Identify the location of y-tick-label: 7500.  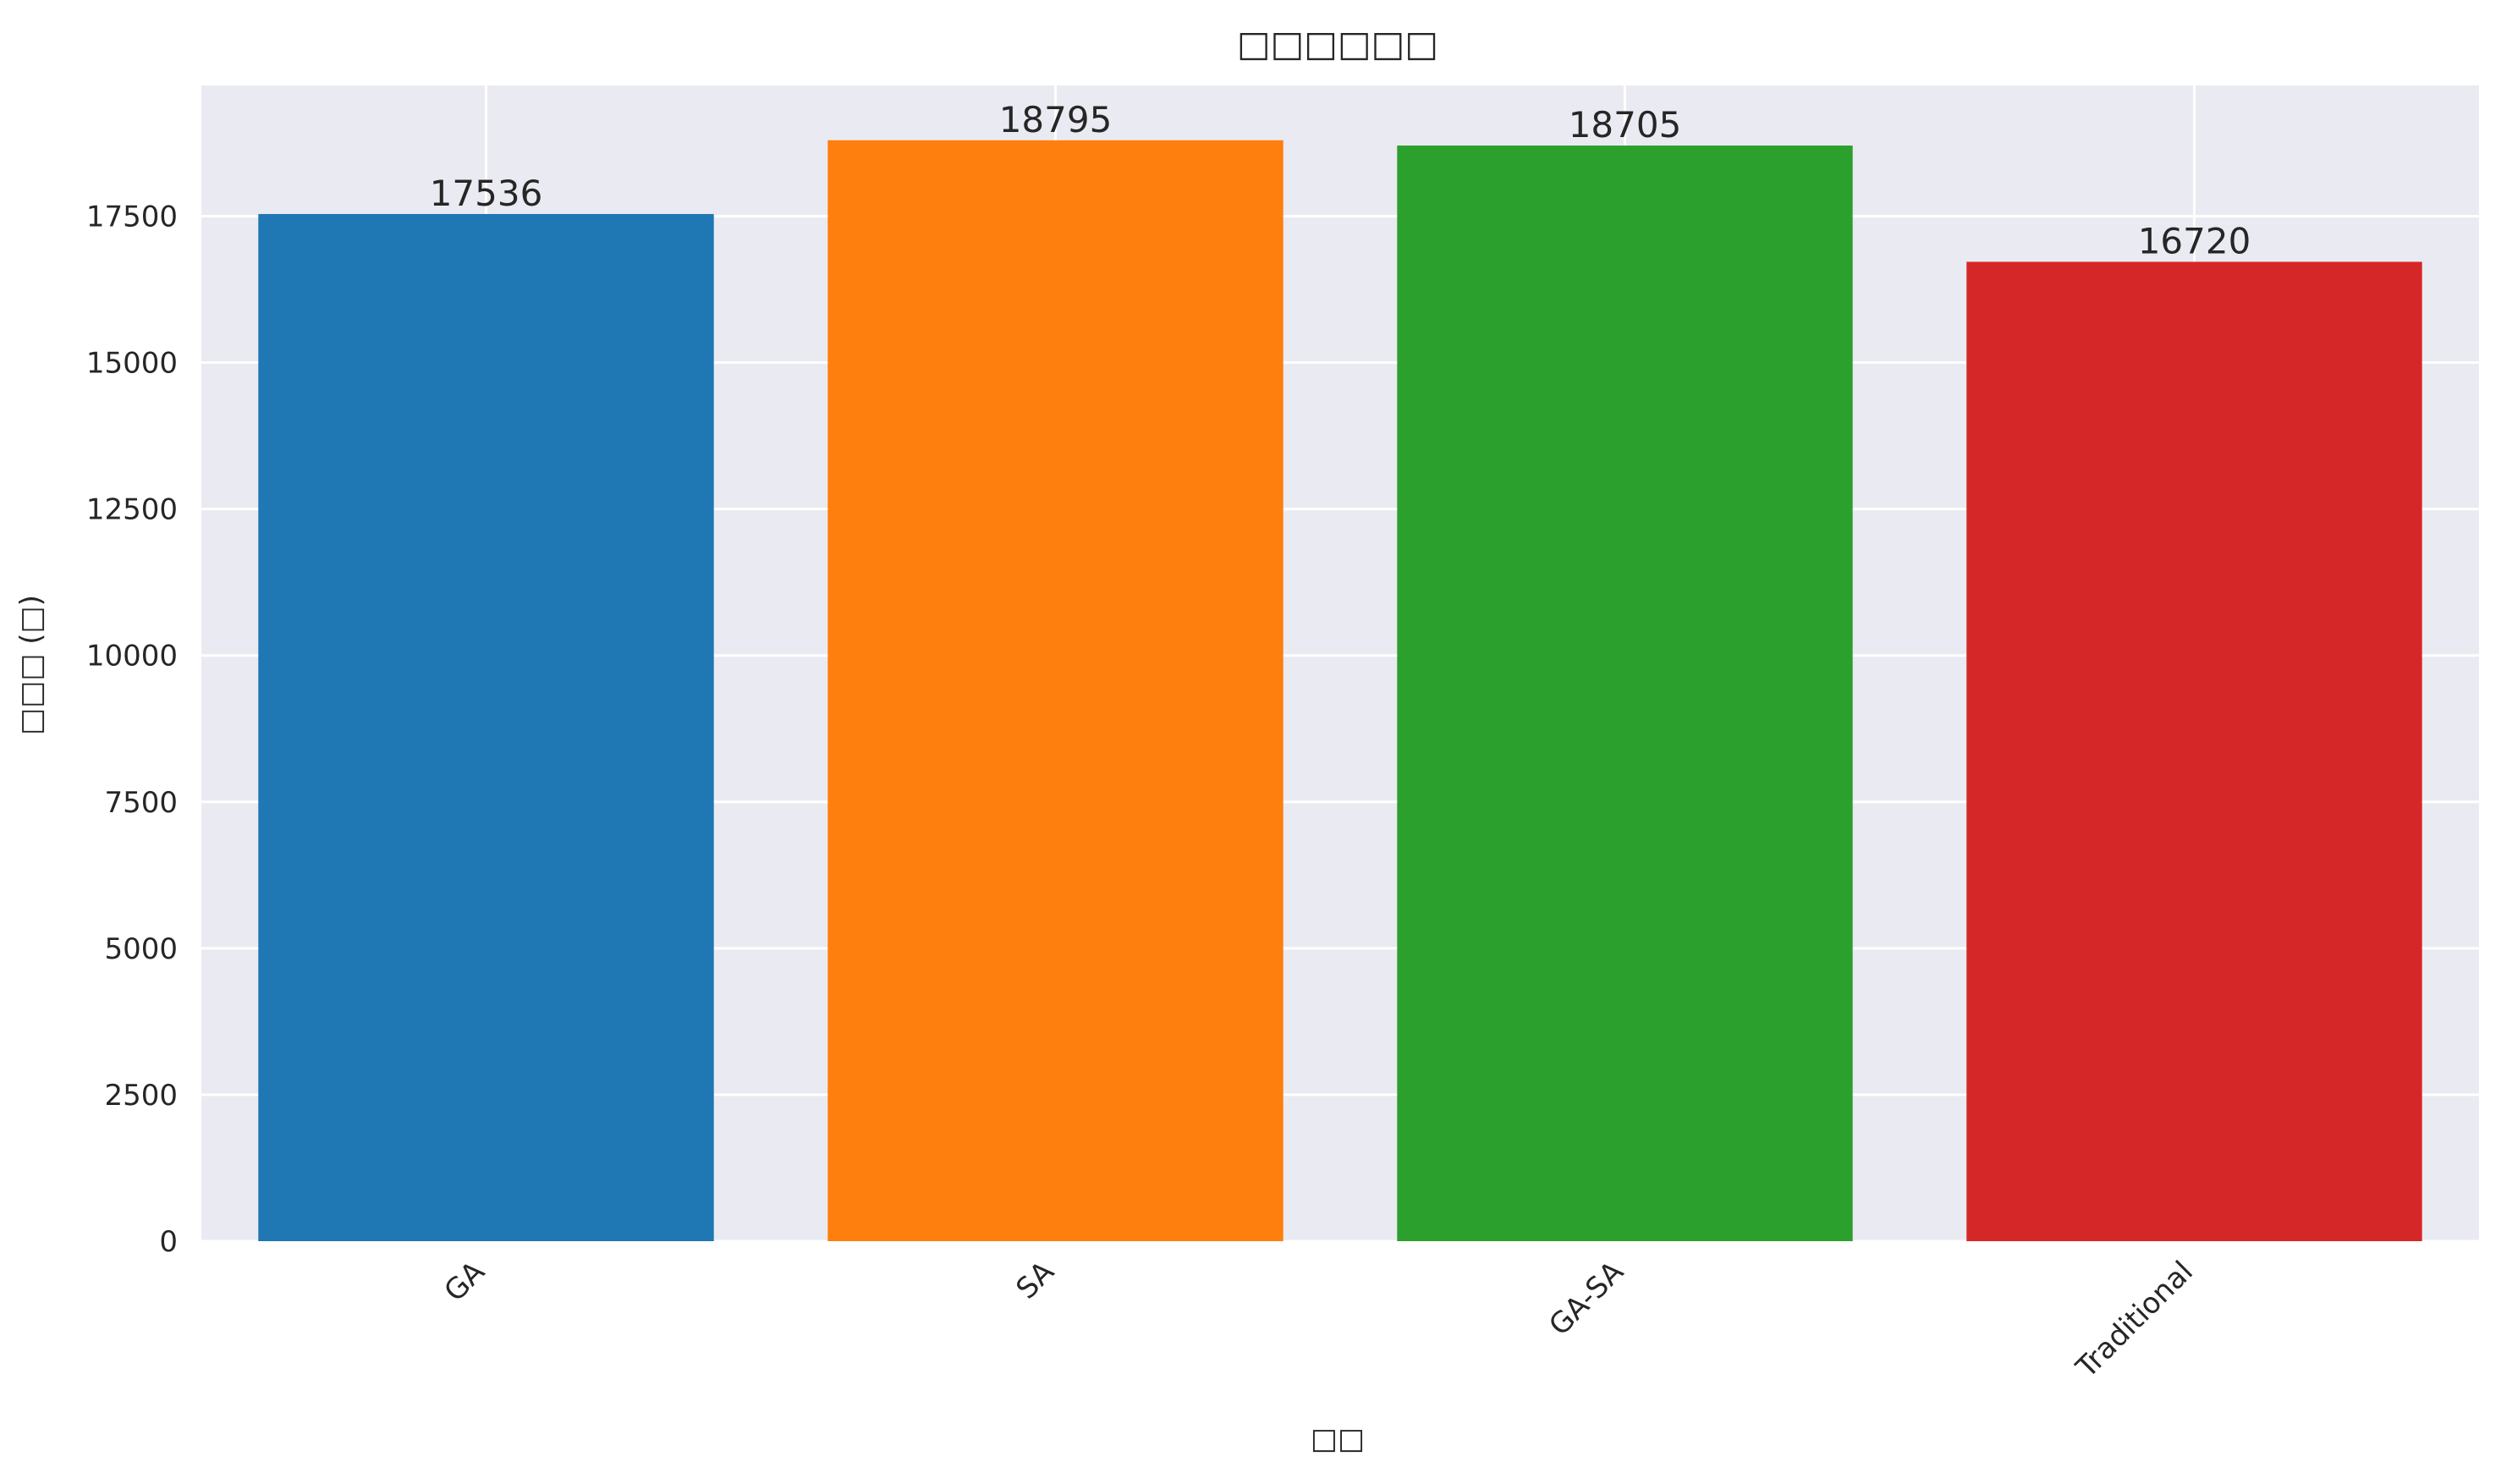
(141, 803).